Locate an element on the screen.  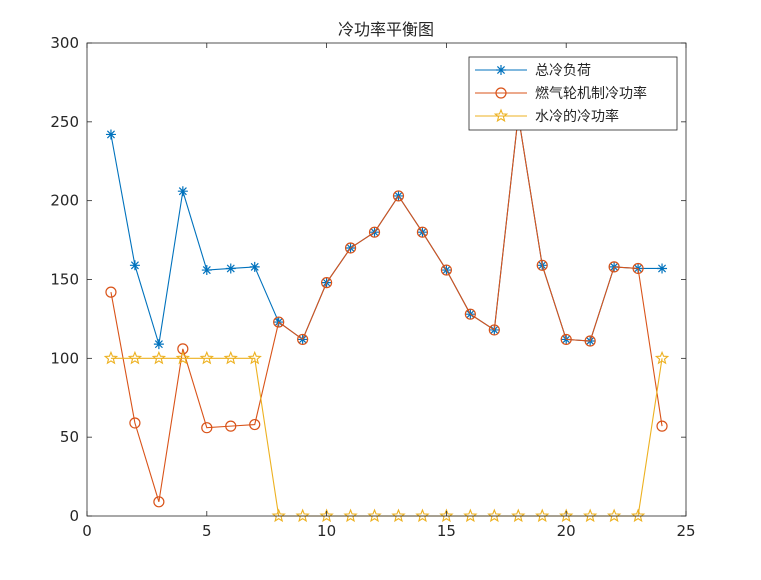
legend-item: 水冷的冷功率 is located at coordinates (547, 116).